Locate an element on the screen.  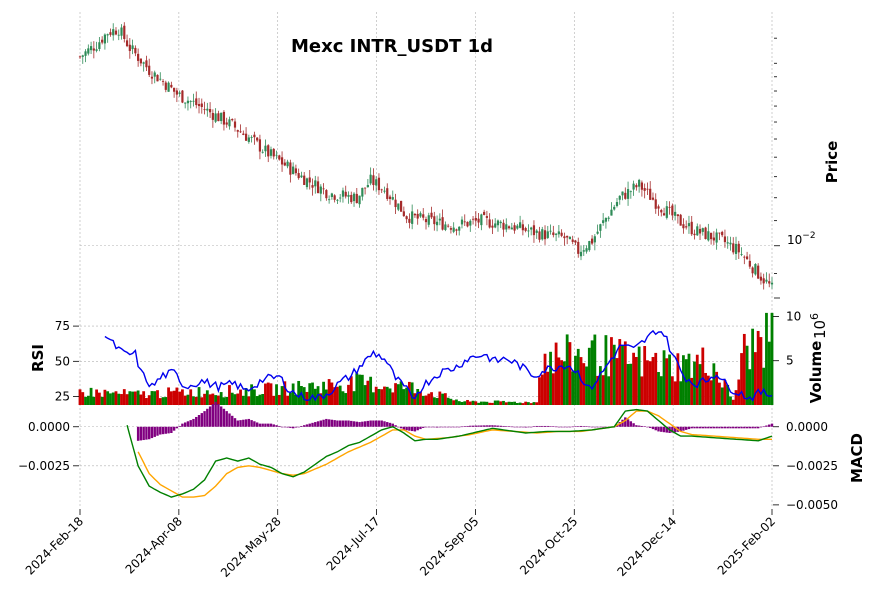
rsi-tick-label: 75 is located at coordinates (62, 326).